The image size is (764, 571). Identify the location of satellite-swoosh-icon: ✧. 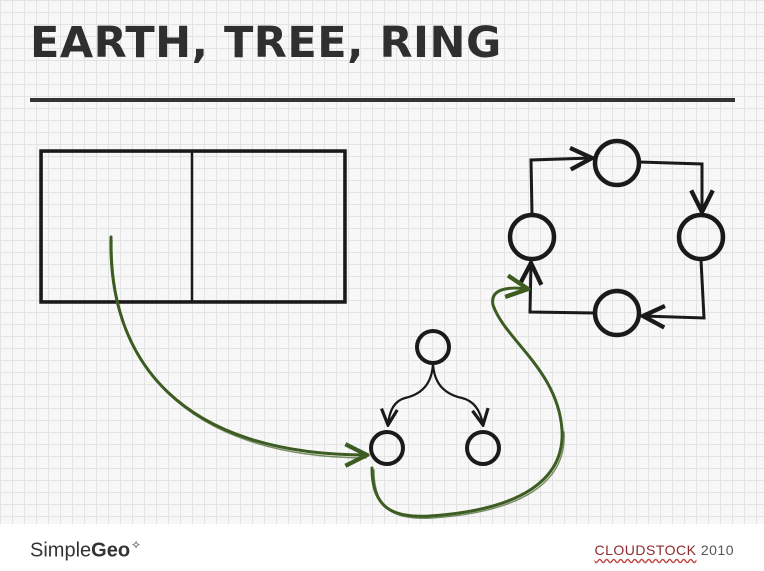
(136, 545).